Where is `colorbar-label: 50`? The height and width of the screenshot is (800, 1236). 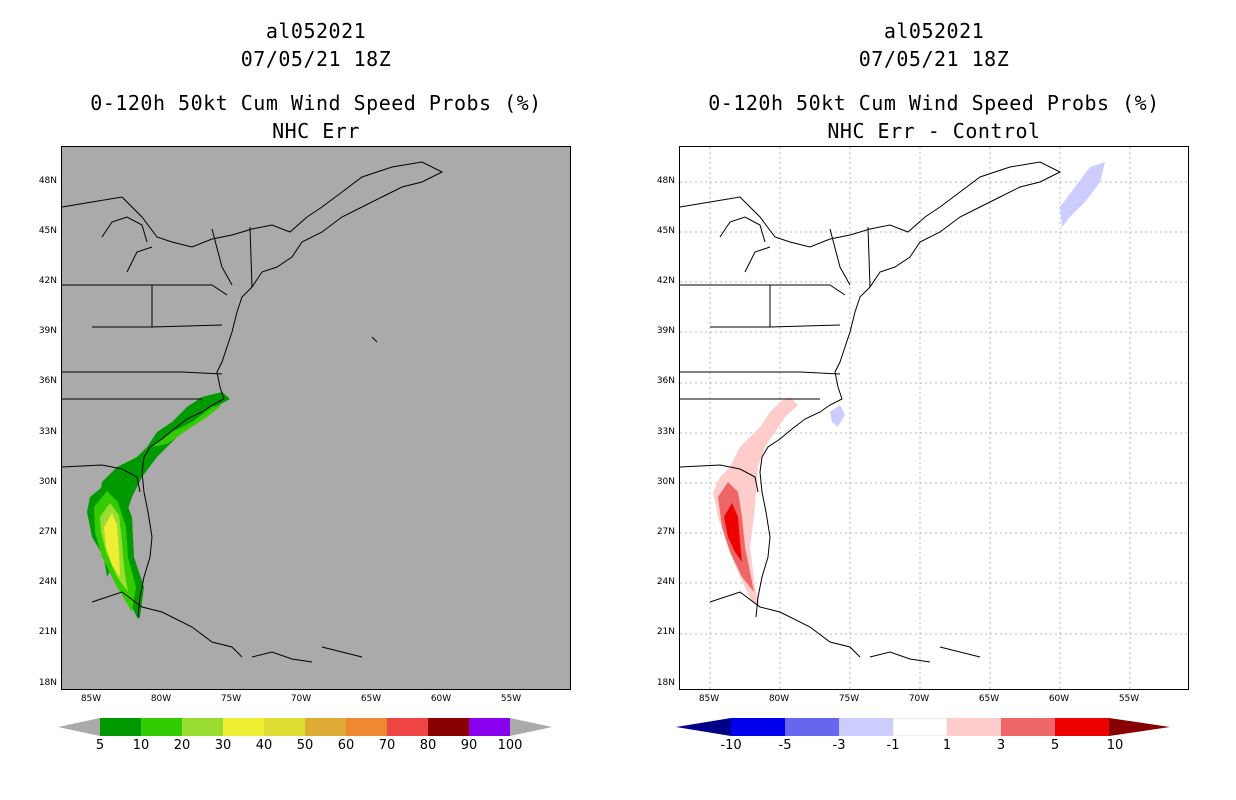 colorbar-label: 50 is located at coordinates (305, 745).